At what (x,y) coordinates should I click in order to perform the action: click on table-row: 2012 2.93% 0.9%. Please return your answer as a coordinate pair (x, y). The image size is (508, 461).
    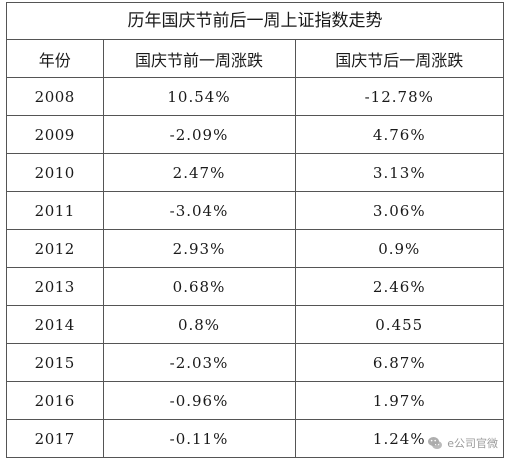
    Looking at the image, I should click on (255, 248).